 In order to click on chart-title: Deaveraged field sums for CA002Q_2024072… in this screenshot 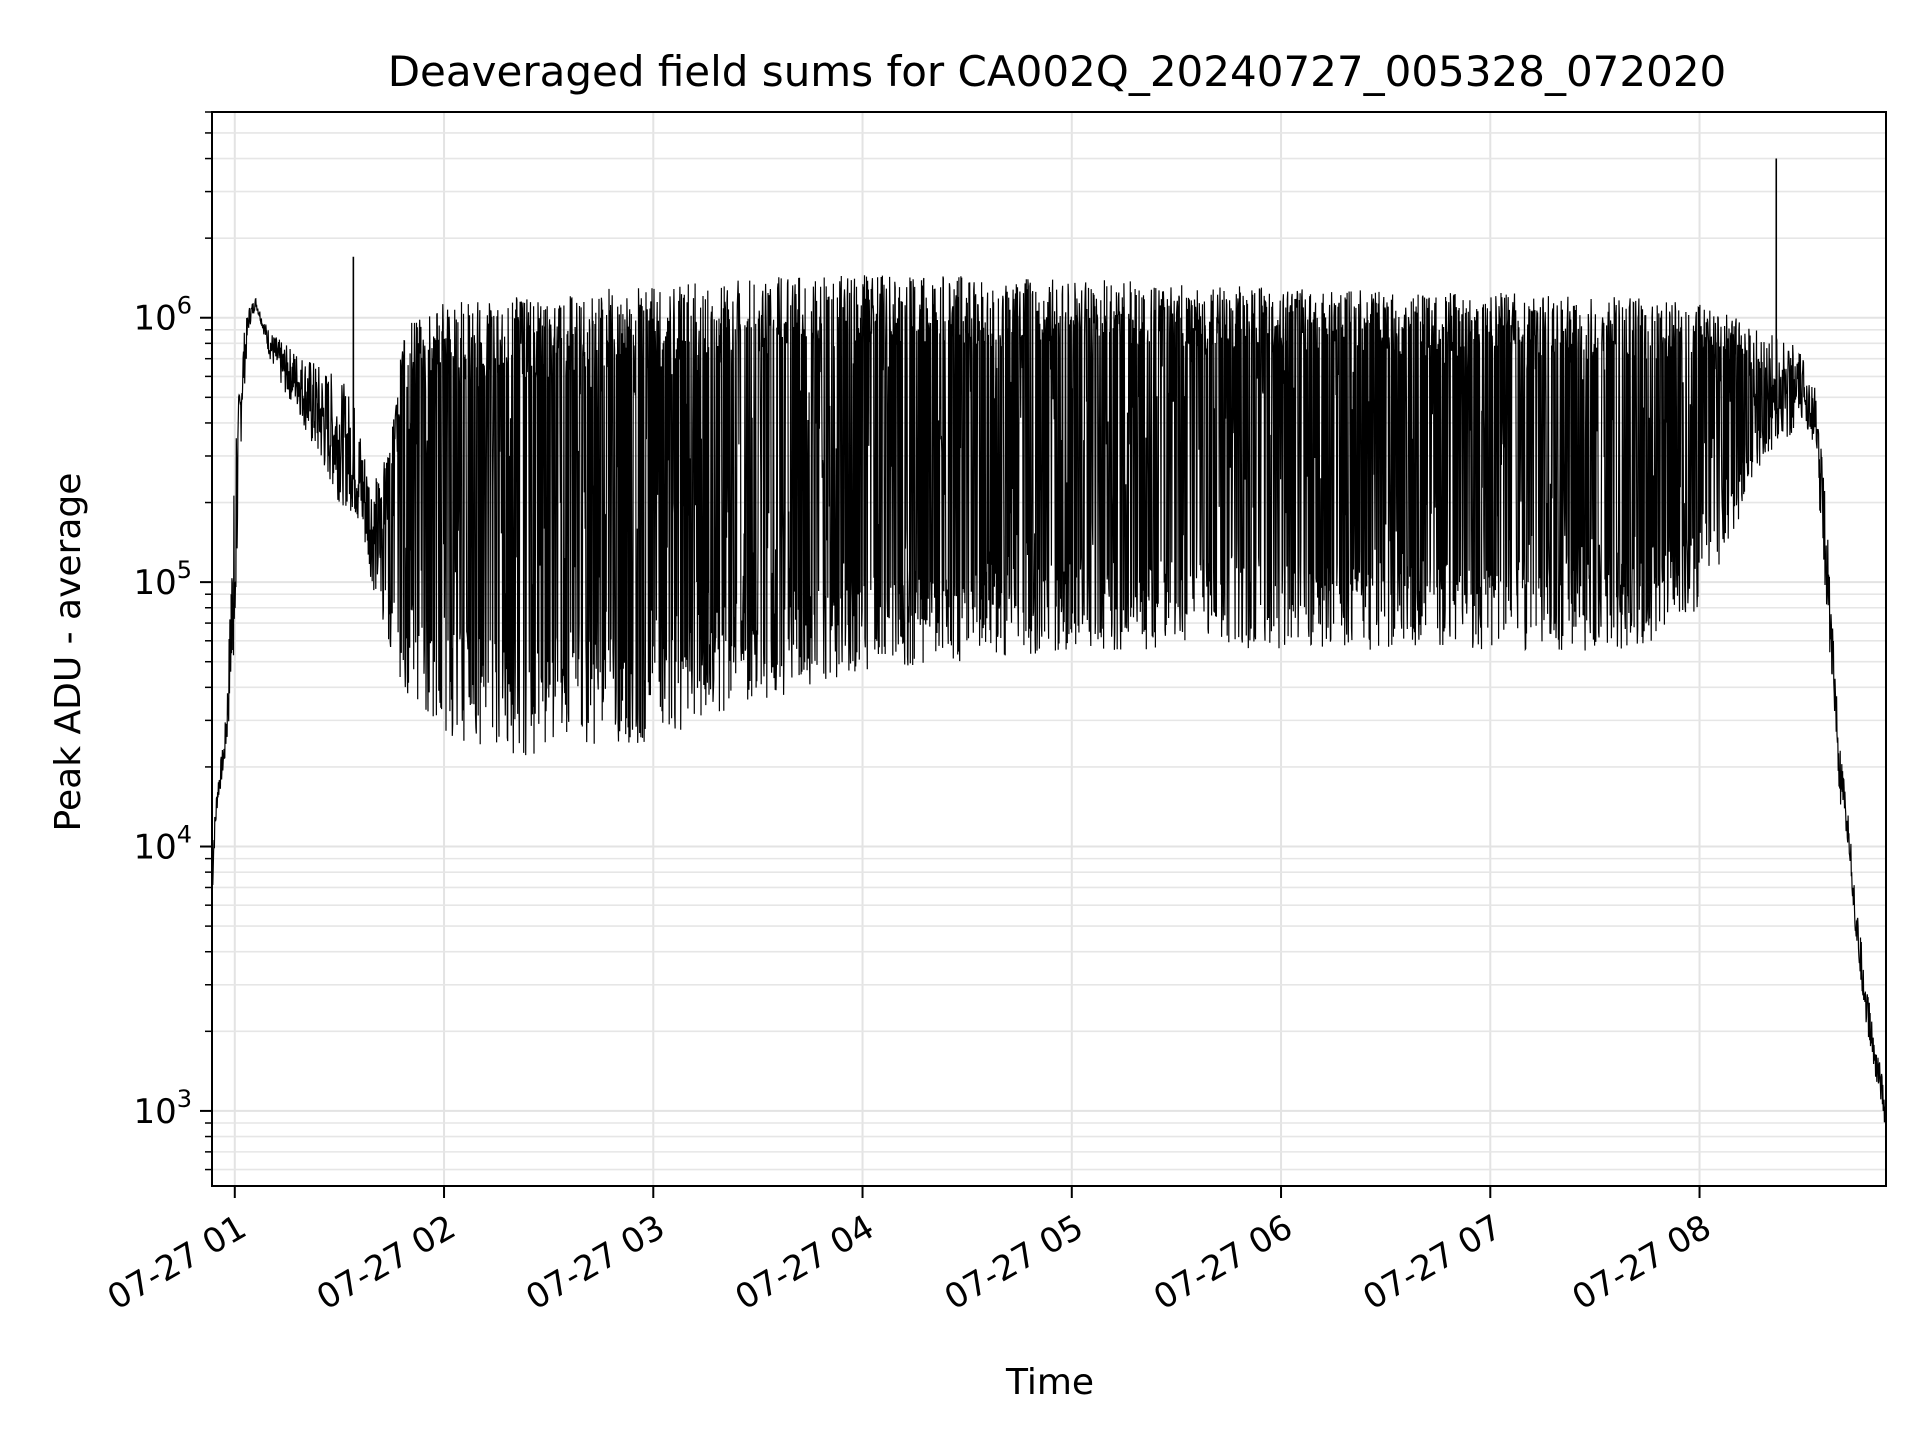, I will do `click(1057, 71)`.